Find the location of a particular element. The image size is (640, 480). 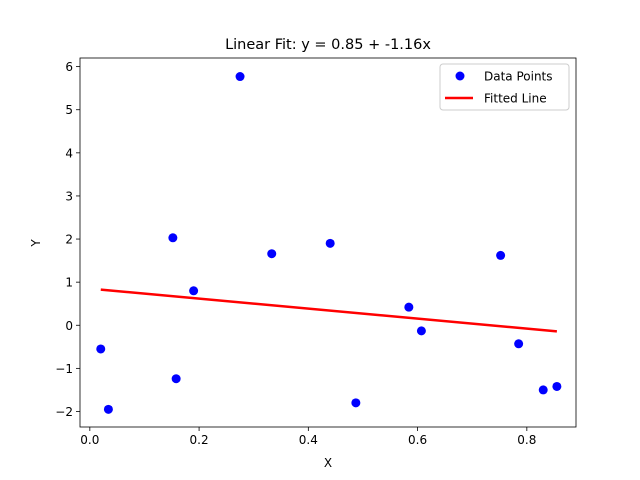

x-tick-label: 0.6 is located at coordinates (417, 440).